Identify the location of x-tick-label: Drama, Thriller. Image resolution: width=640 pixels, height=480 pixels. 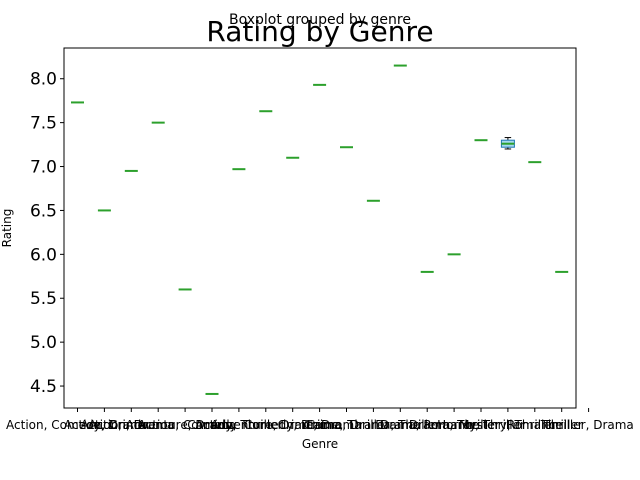
(454, 425).